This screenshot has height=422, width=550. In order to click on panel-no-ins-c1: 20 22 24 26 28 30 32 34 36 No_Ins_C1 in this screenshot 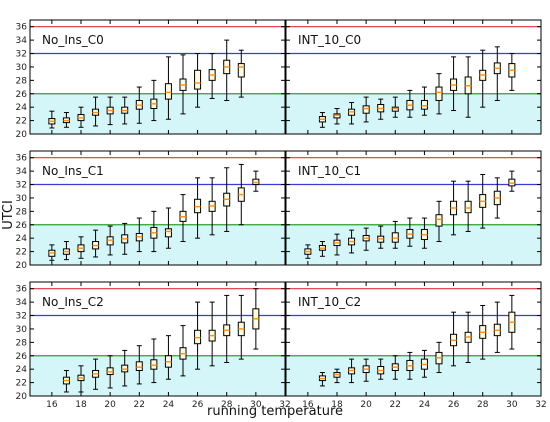, I will do `click(151, 210)`.